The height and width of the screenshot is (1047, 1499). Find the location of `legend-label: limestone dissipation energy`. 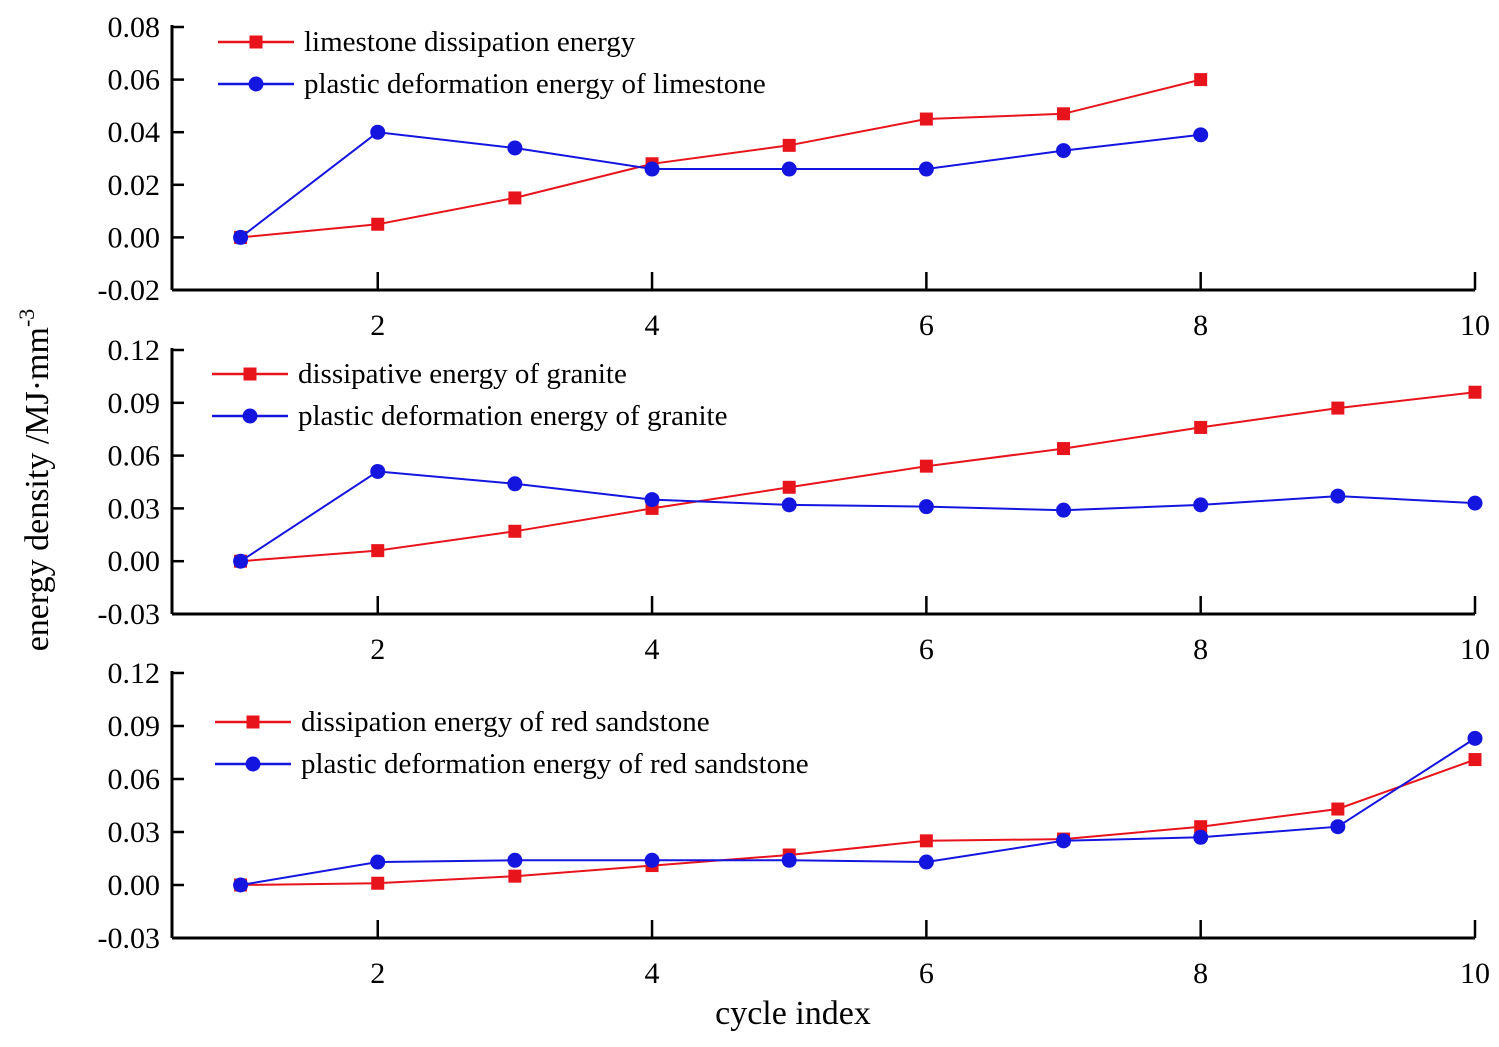

legend-label: limestone dissipation energy is located at coordinates (470, 42).